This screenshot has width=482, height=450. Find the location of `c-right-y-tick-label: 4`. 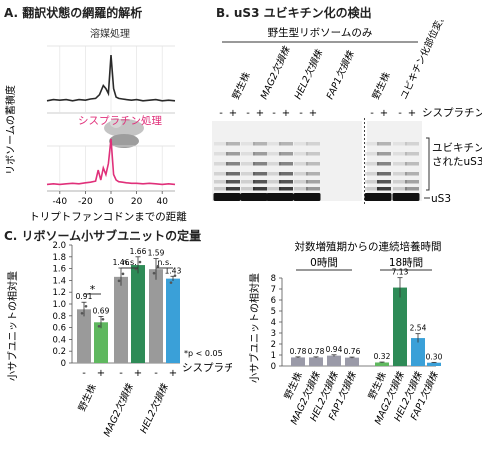

c-right-y-tick-label: 4 is located at coordinates (273, 323).